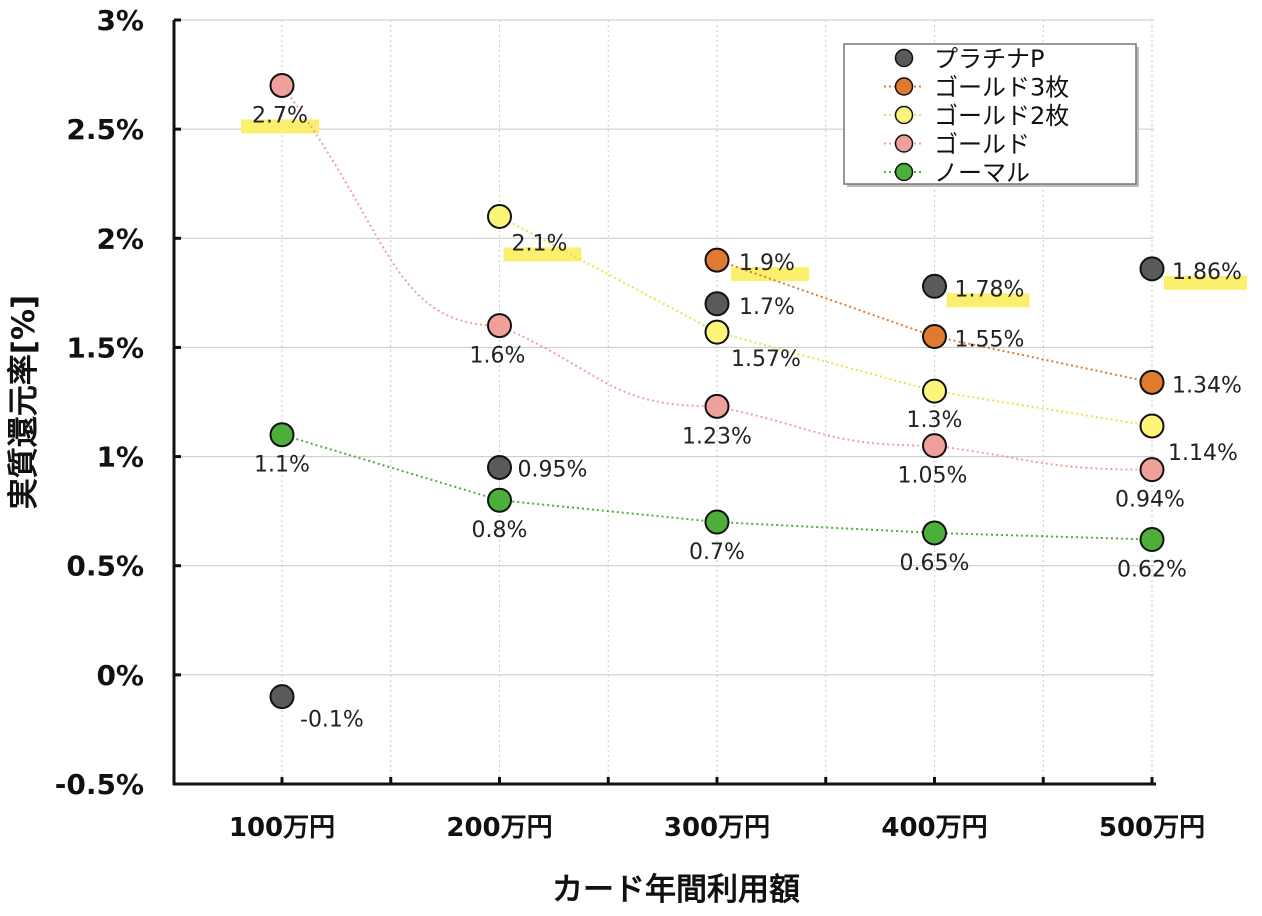 The image size is (1262, 916). Describe the element at coordinates (717, 828) in the screenshot. I see `x-tick-label: 300万円` at that location.